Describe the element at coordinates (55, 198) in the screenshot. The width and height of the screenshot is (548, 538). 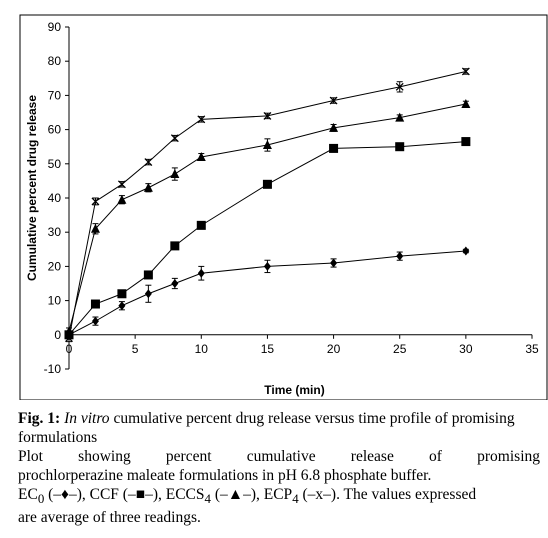
I see `y-tick-label: 40` at that location.